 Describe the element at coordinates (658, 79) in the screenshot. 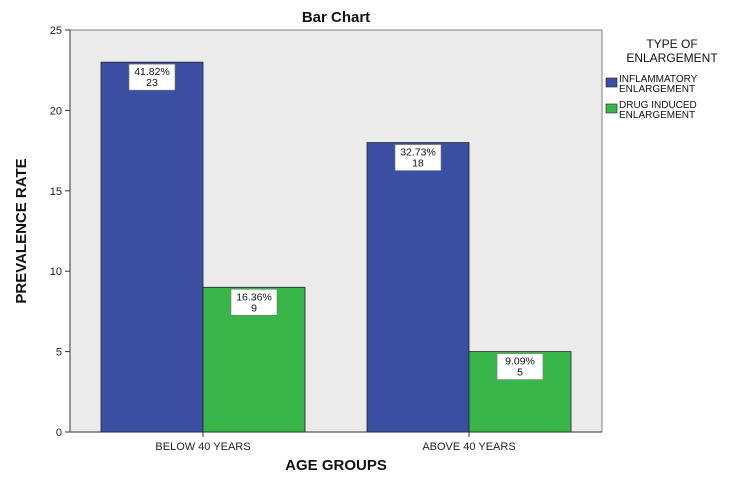

I see `legend-item-label: INFLAMMATORY` at that location.